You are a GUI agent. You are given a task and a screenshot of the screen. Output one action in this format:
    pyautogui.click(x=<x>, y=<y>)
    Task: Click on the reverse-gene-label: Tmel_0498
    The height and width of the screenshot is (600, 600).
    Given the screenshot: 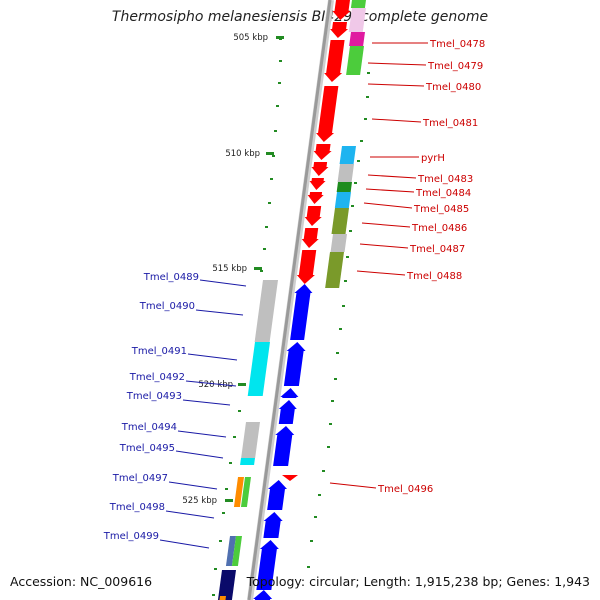 What is the action you would take?
    pyautogui.click(x=137, y=507)
    